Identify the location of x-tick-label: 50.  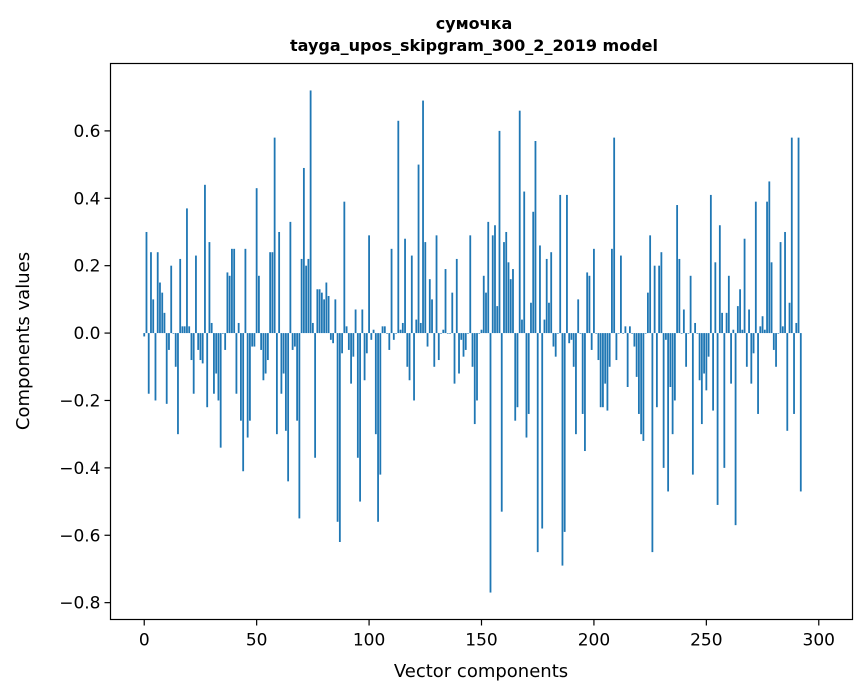
(257, 641).